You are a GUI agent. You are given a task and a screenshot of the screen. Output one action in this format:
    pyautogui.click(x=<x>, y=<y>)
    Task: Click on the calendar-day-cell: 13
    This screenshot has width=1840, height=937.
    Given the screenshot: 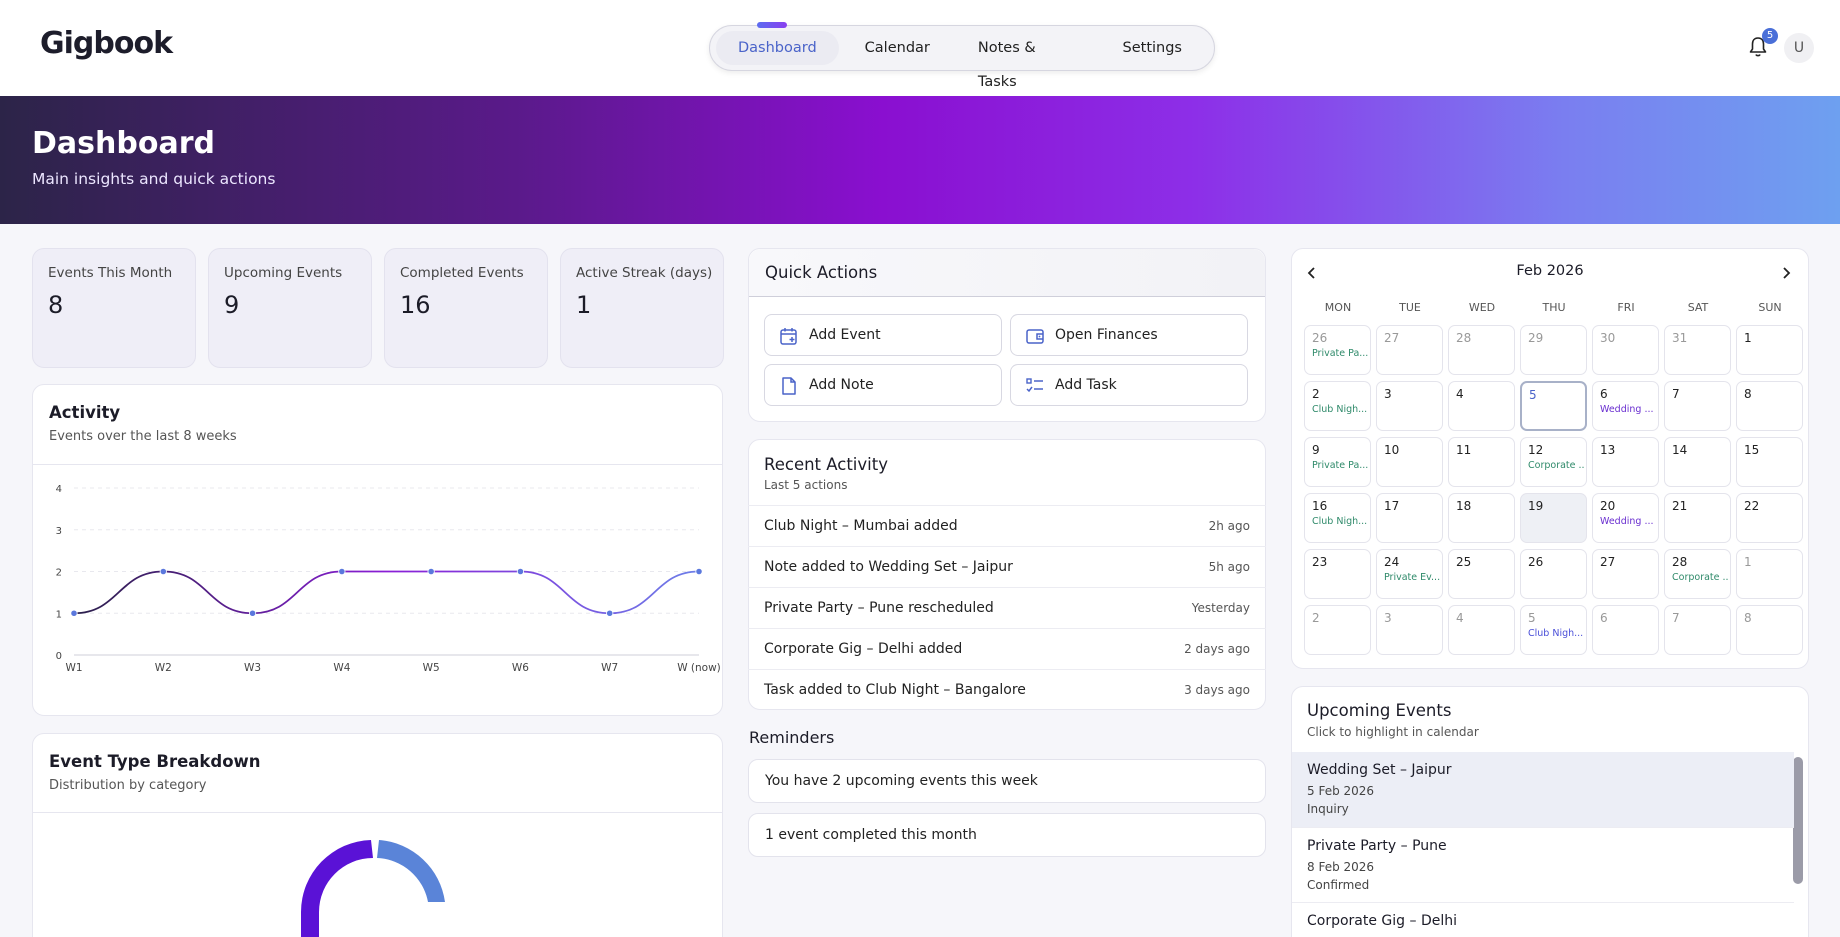 What is the action you would take?
    pyautogui.click(x=1625, y=462)
    